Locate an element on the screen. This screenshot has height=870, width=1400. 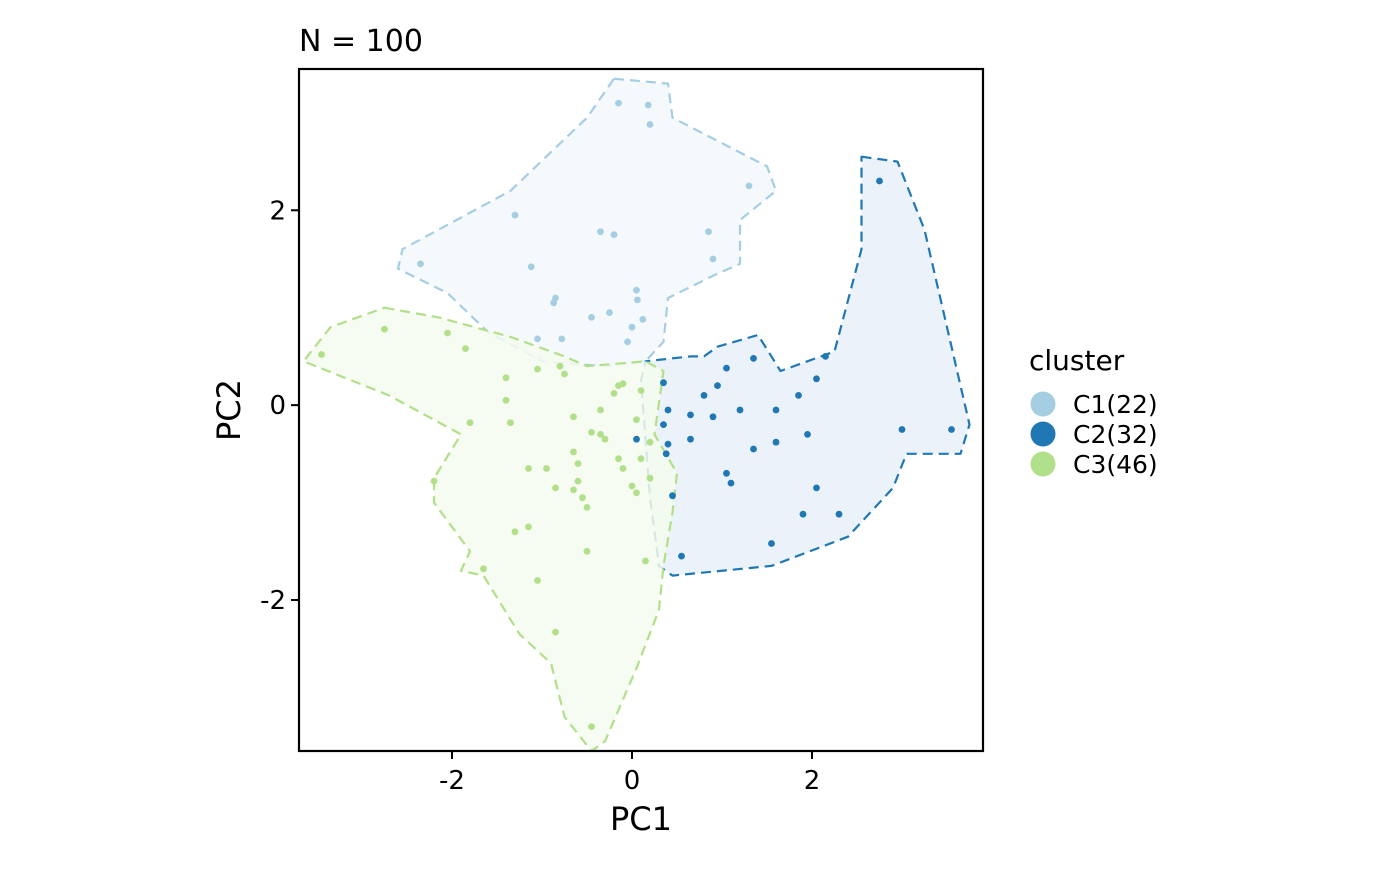
legend-title: cluster is located at coordinates (1077, 360).